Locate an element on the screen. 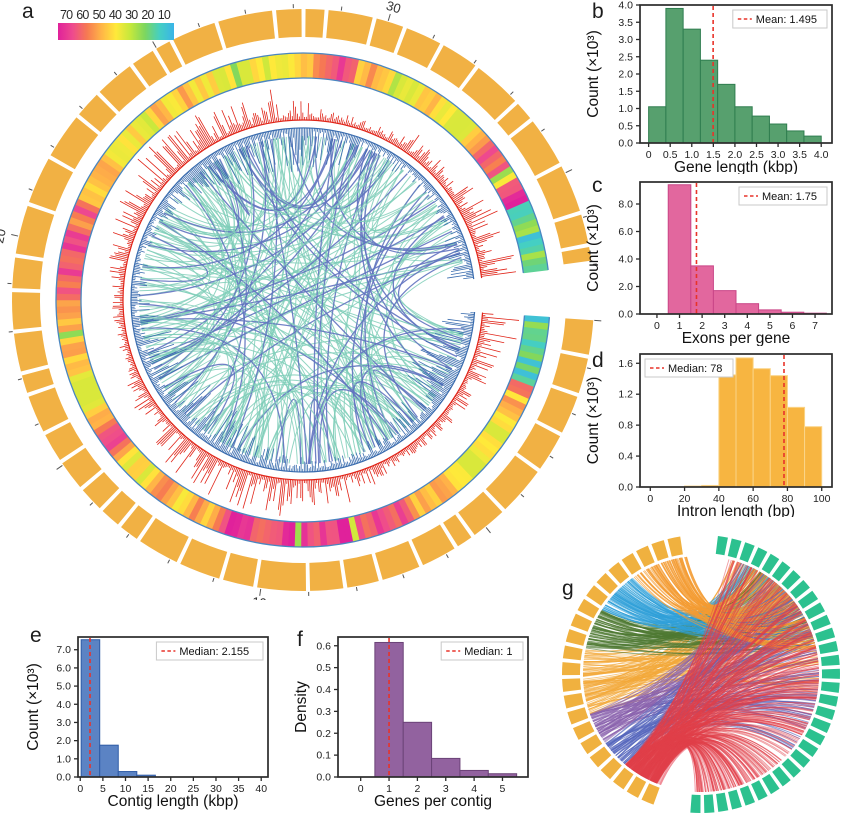 The height and width of the screenshot is (817, 843). panel-label-f: f is located at coordinates (300, 639).